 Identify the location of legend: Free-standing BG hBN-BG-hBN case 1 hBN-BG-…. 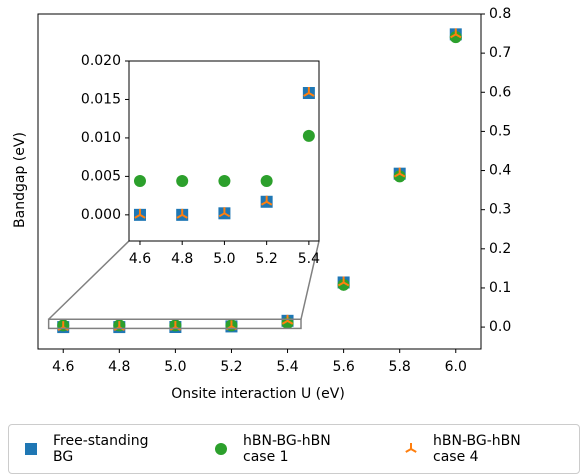
(294, 449).